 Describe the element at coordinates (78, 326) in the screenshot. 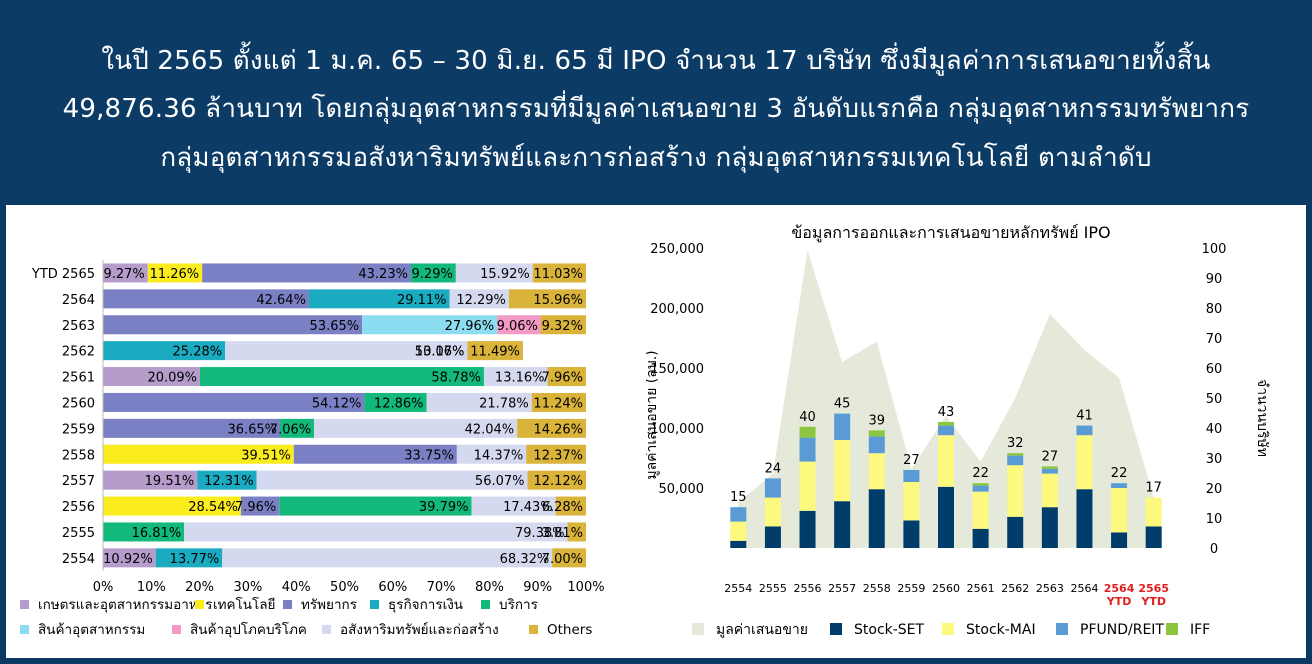

I see `category-label: 2563` at that location.